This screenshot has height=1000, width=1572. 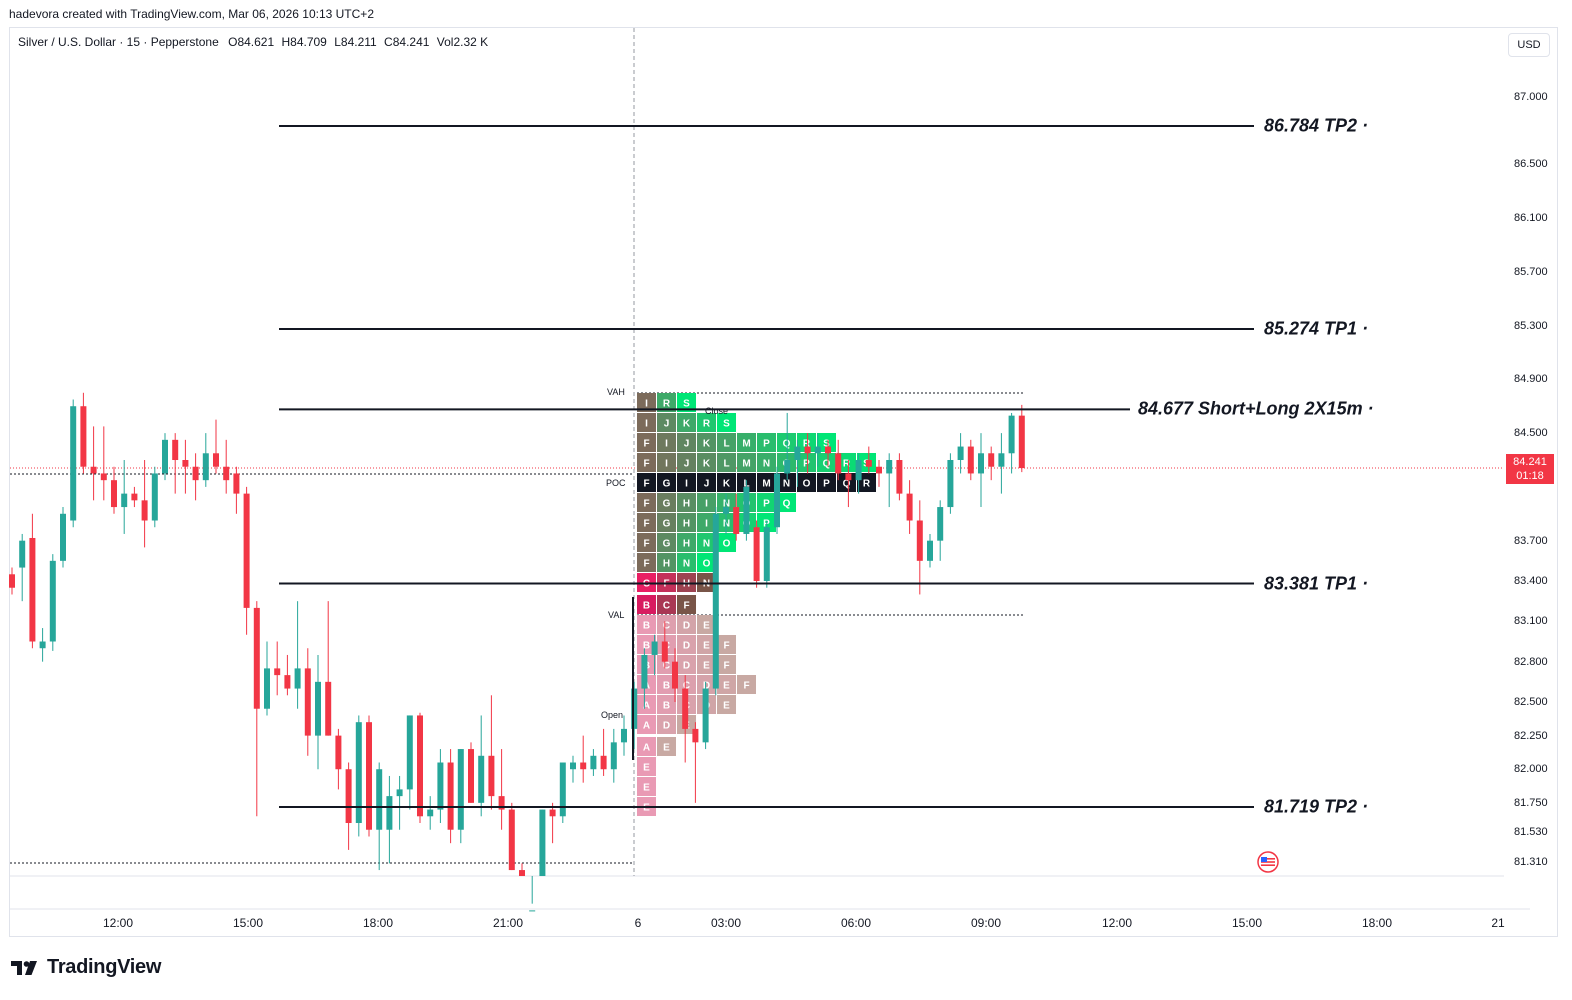 I want to click on val-tag: VAL, so click(x=616, y=615).